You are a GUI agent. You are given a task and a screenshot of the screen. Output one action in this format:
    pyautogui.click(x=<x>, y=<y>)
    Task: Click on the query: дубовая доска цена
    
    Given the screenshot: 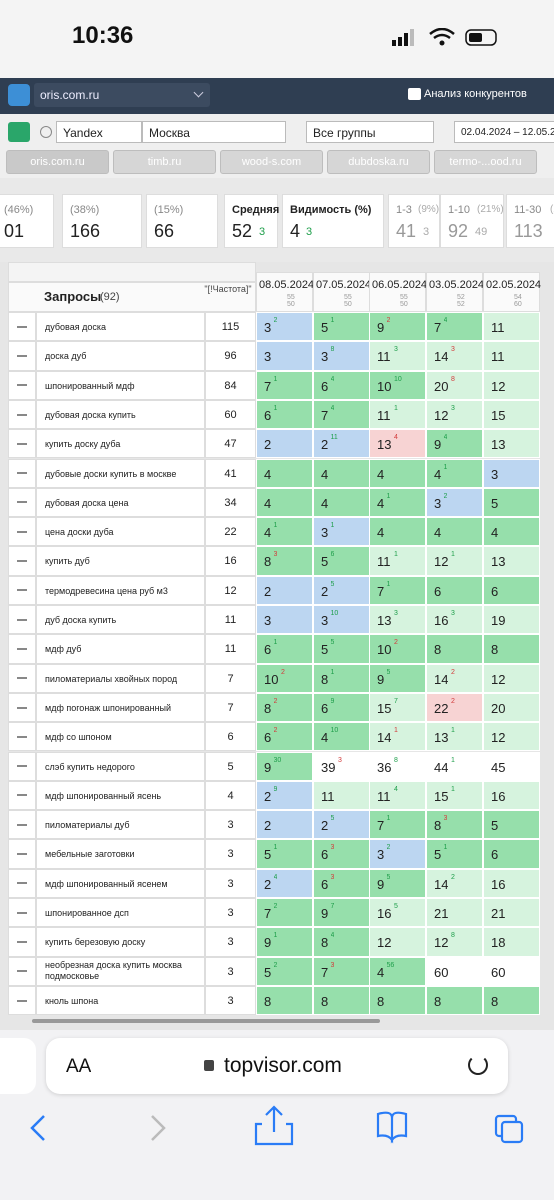 What is the action you would take?
    pyautogui.click(x=87, y=502)
    